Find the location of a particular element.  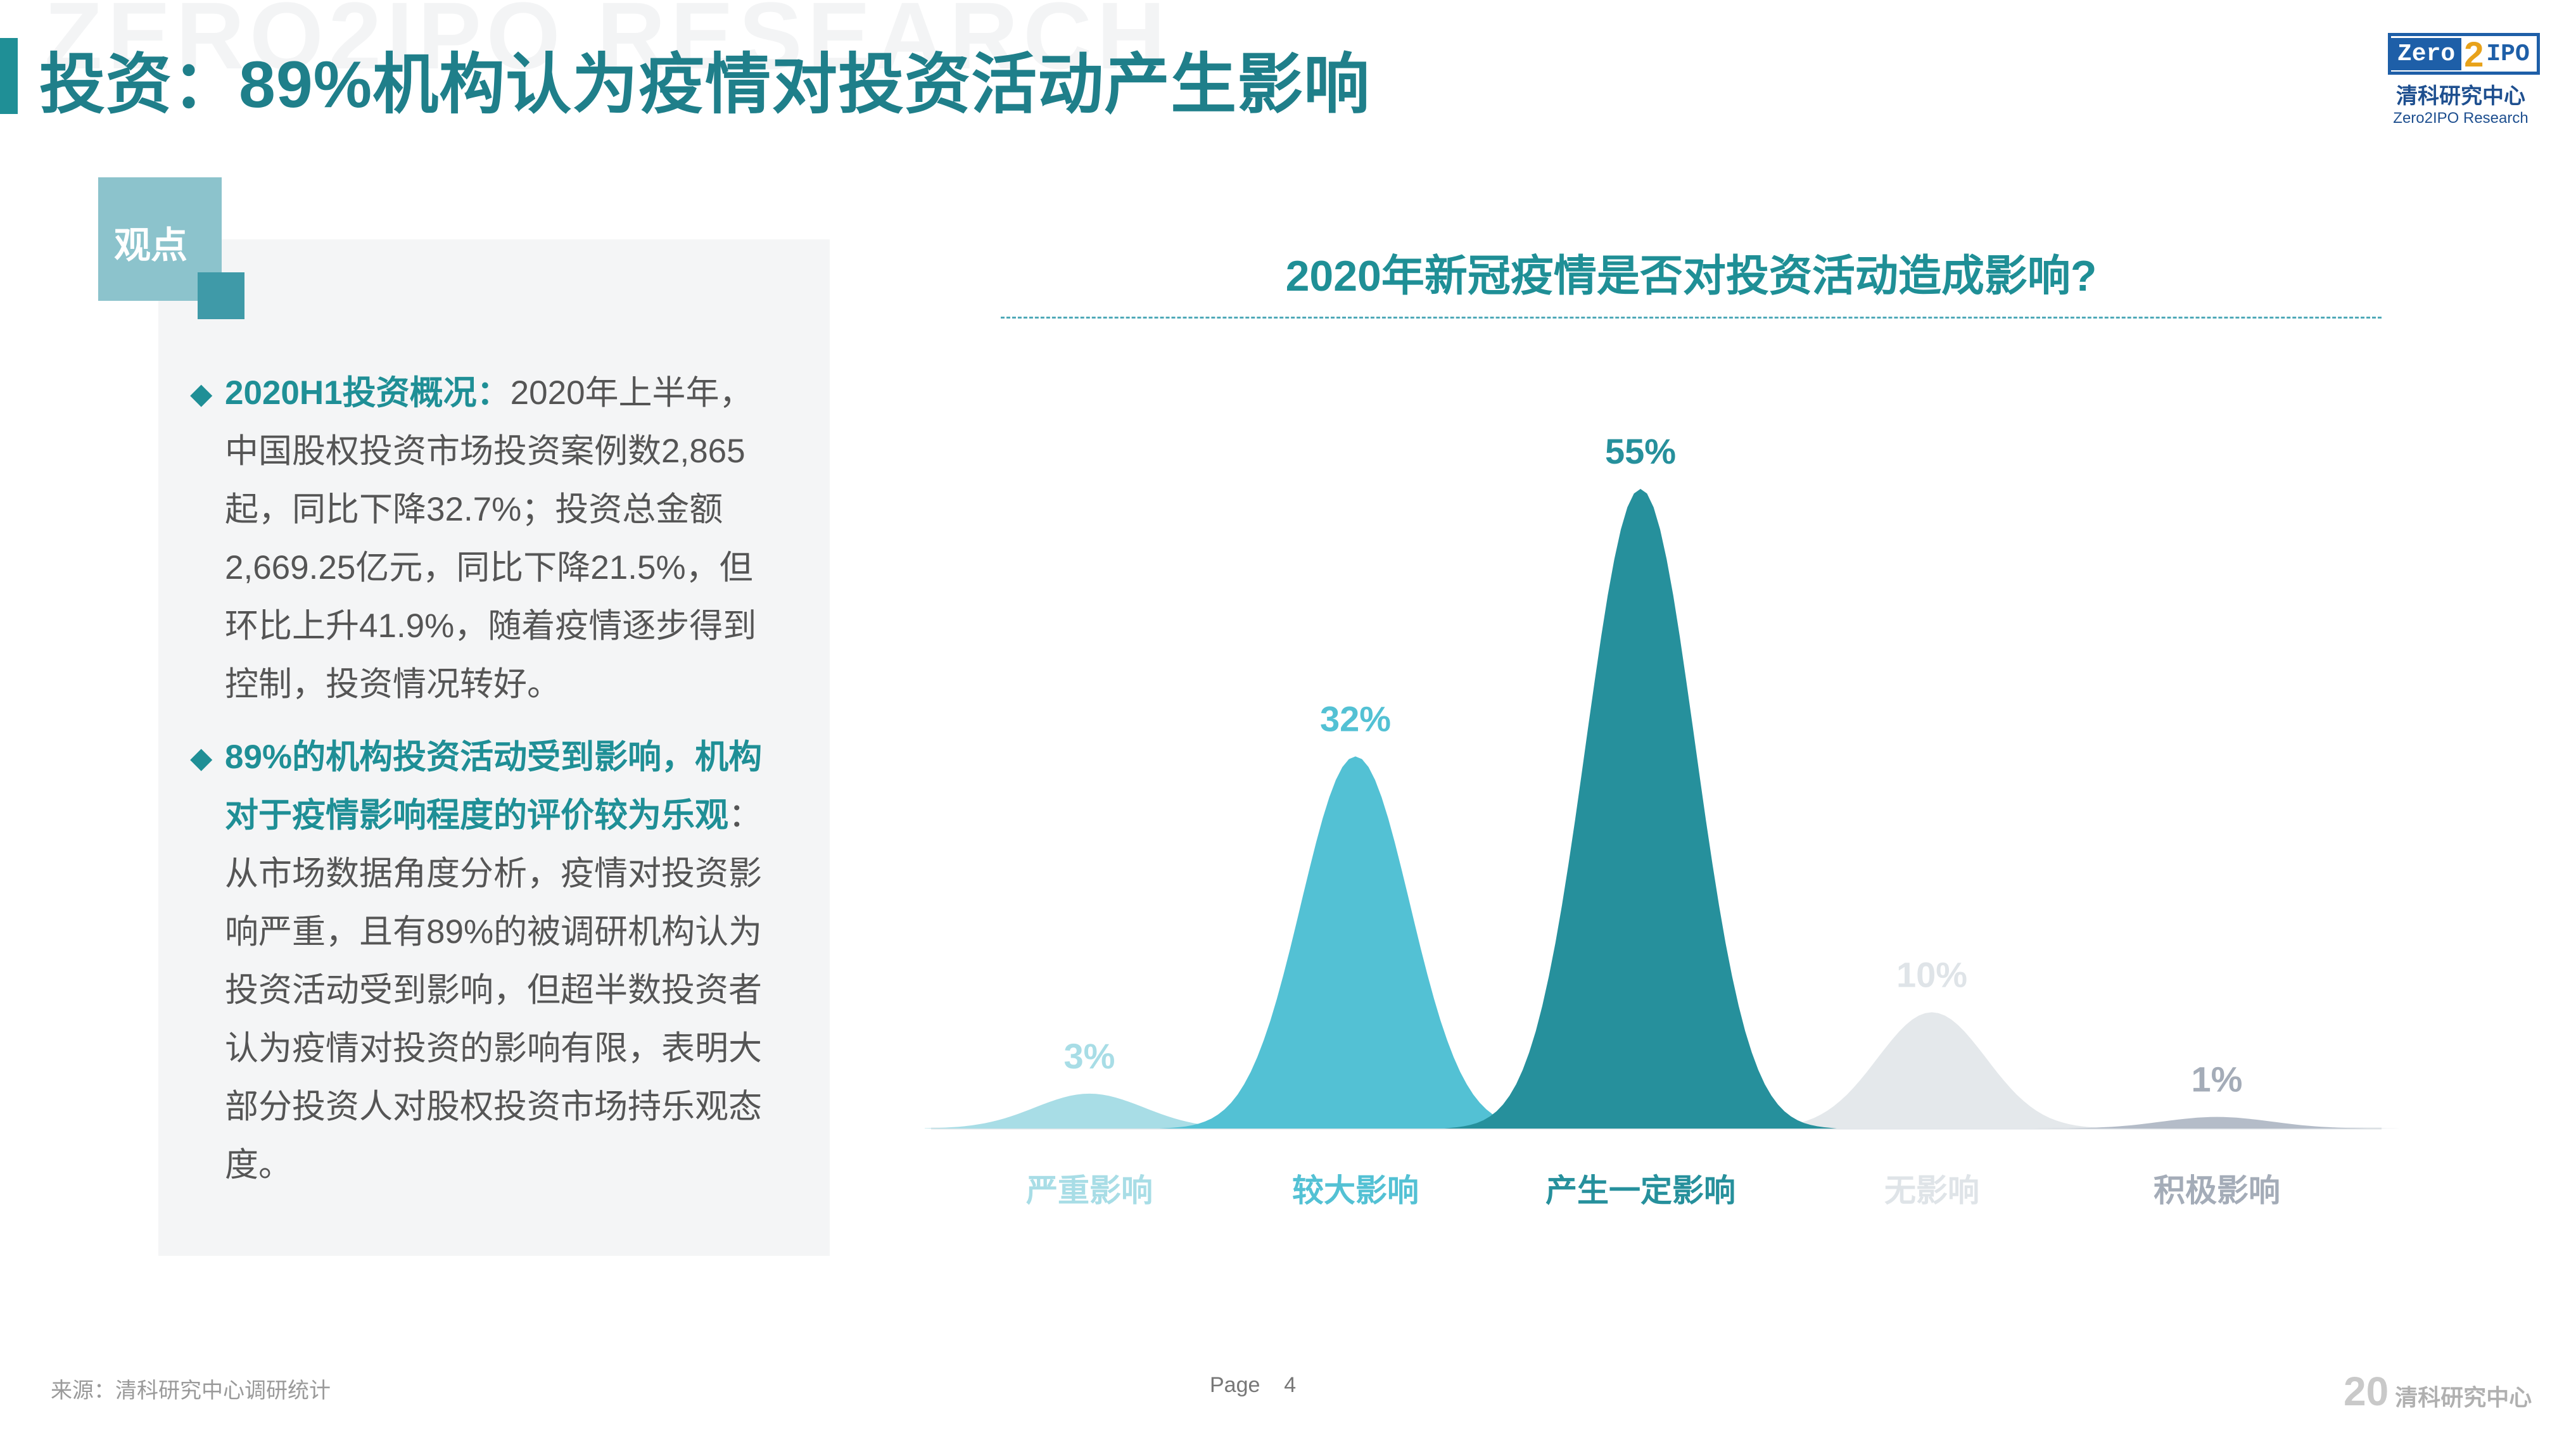

bullet1-heading: 2020H1投资概况： is located at coordinates (368, 393).